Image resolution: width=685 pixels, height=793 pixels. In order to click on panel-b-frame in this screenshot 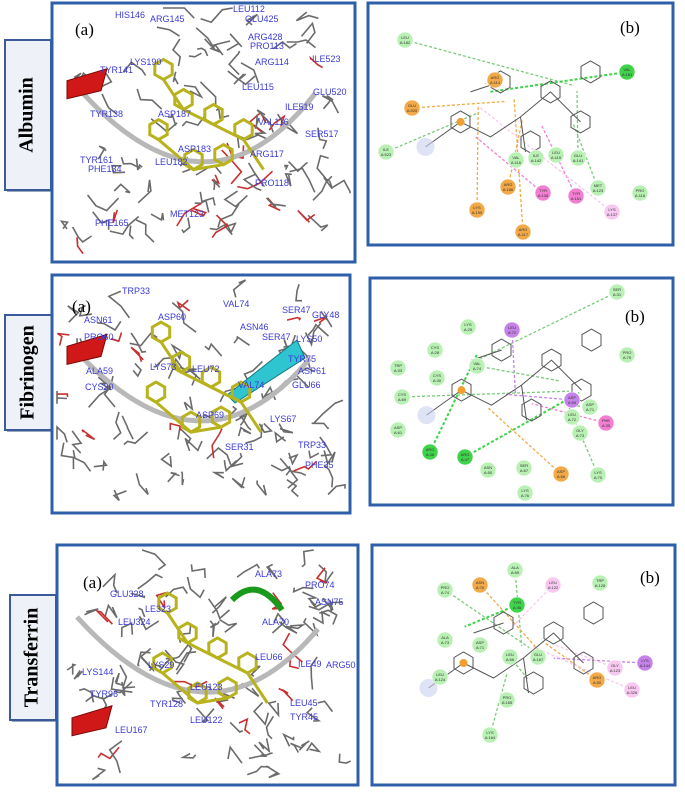, I will do `click(523, 665)`.